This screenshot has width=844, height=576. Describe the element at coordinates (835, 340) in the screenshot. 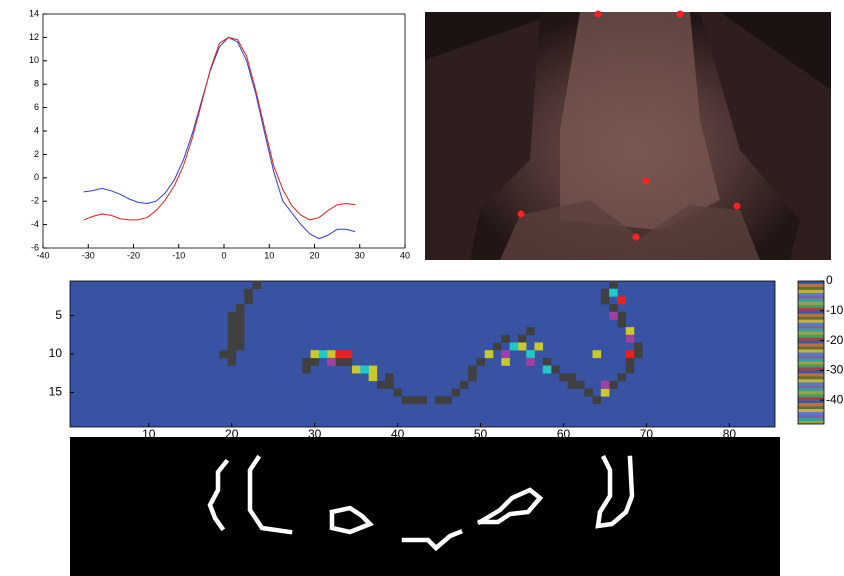

I see `colorbar-tick-label: -20` at that location.